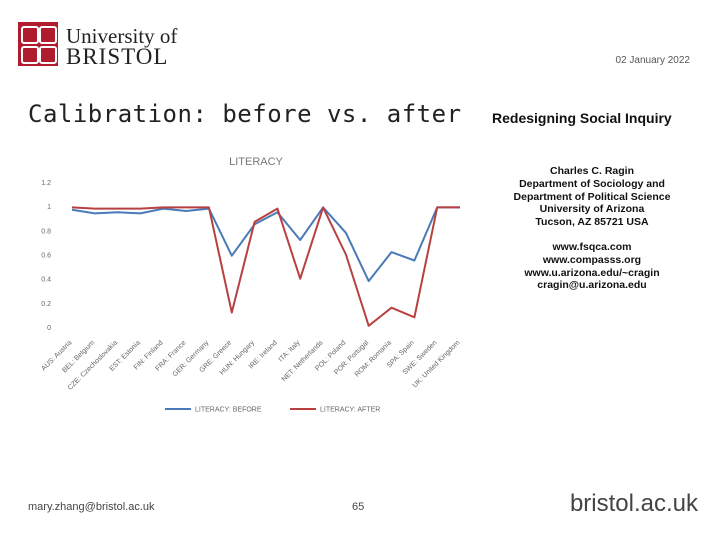 This screenshot has height=540, width=720. What do you see at coordinates (49, 328) in the screenshot?
I see `y-tick-label: 0` at bounding box center [49, 328].